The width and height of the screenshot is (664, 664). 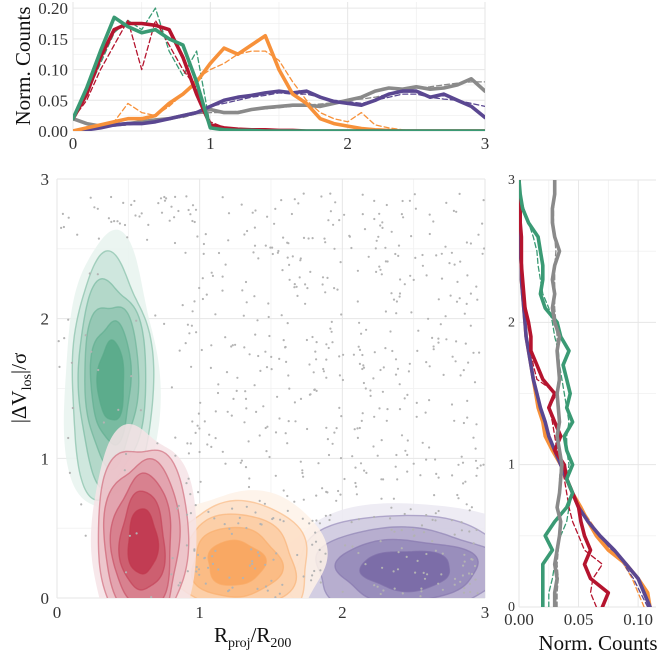 What do you see at coordinates (45, 319) in the screenshot?
I see `main-y-tick-label: 2` at bounding box center [45, 319].